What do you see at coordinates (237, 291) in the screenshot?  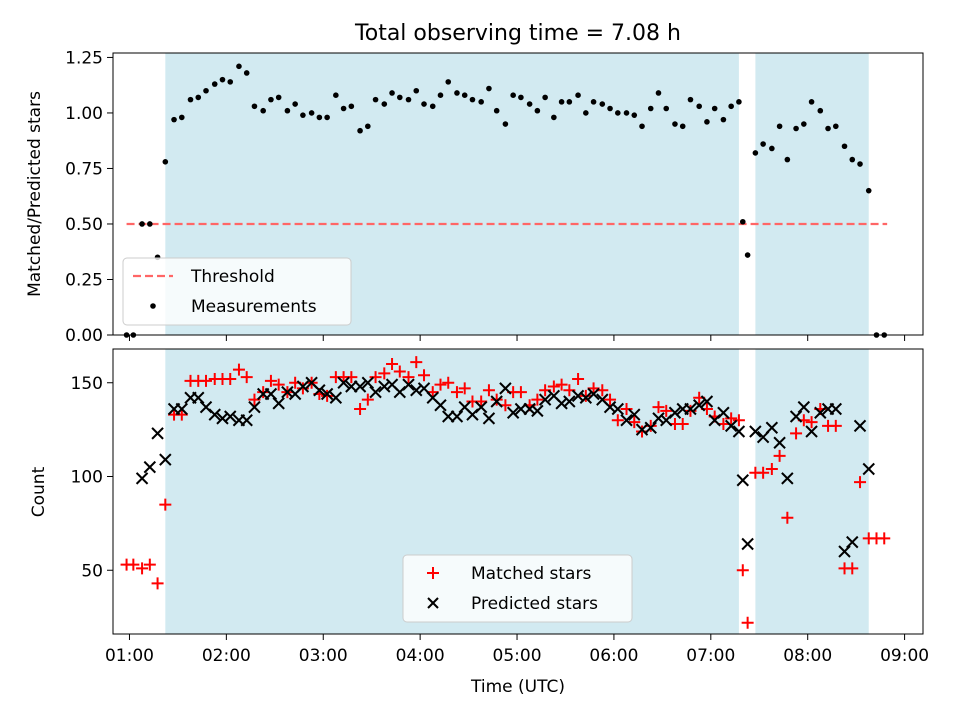 I see `ratio-legend: Threshold Measurements` at bounding box center [237, 291].